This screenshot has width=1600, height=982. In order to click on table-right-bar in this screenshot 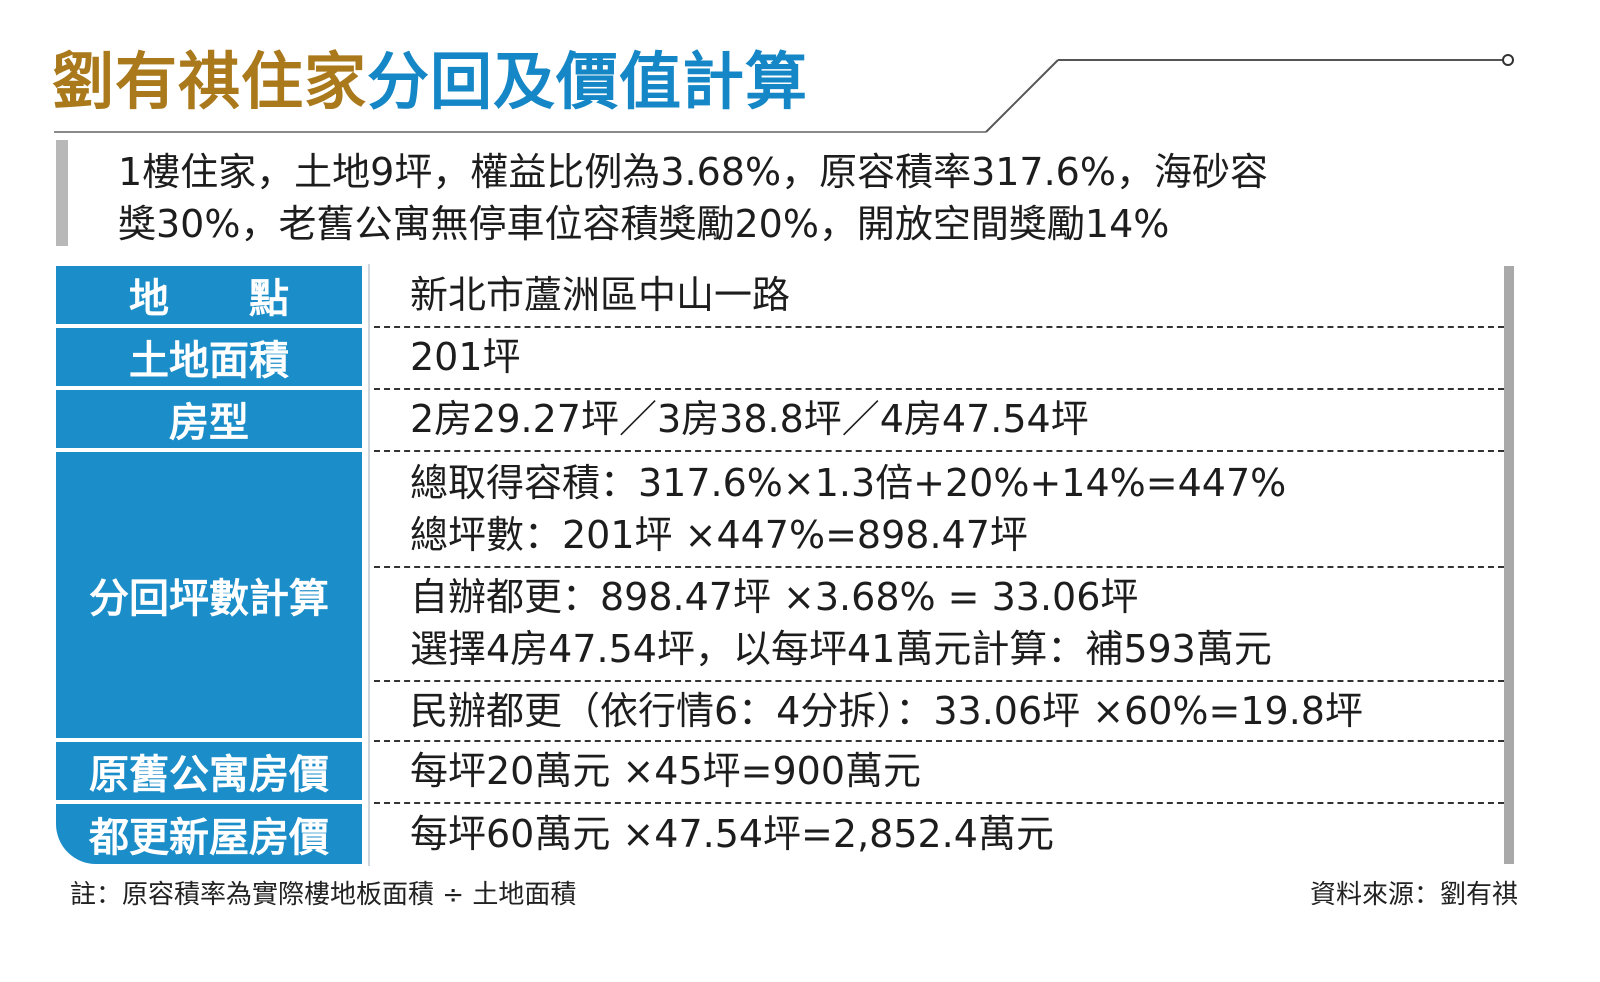, I will do `click(1509, 565)`.